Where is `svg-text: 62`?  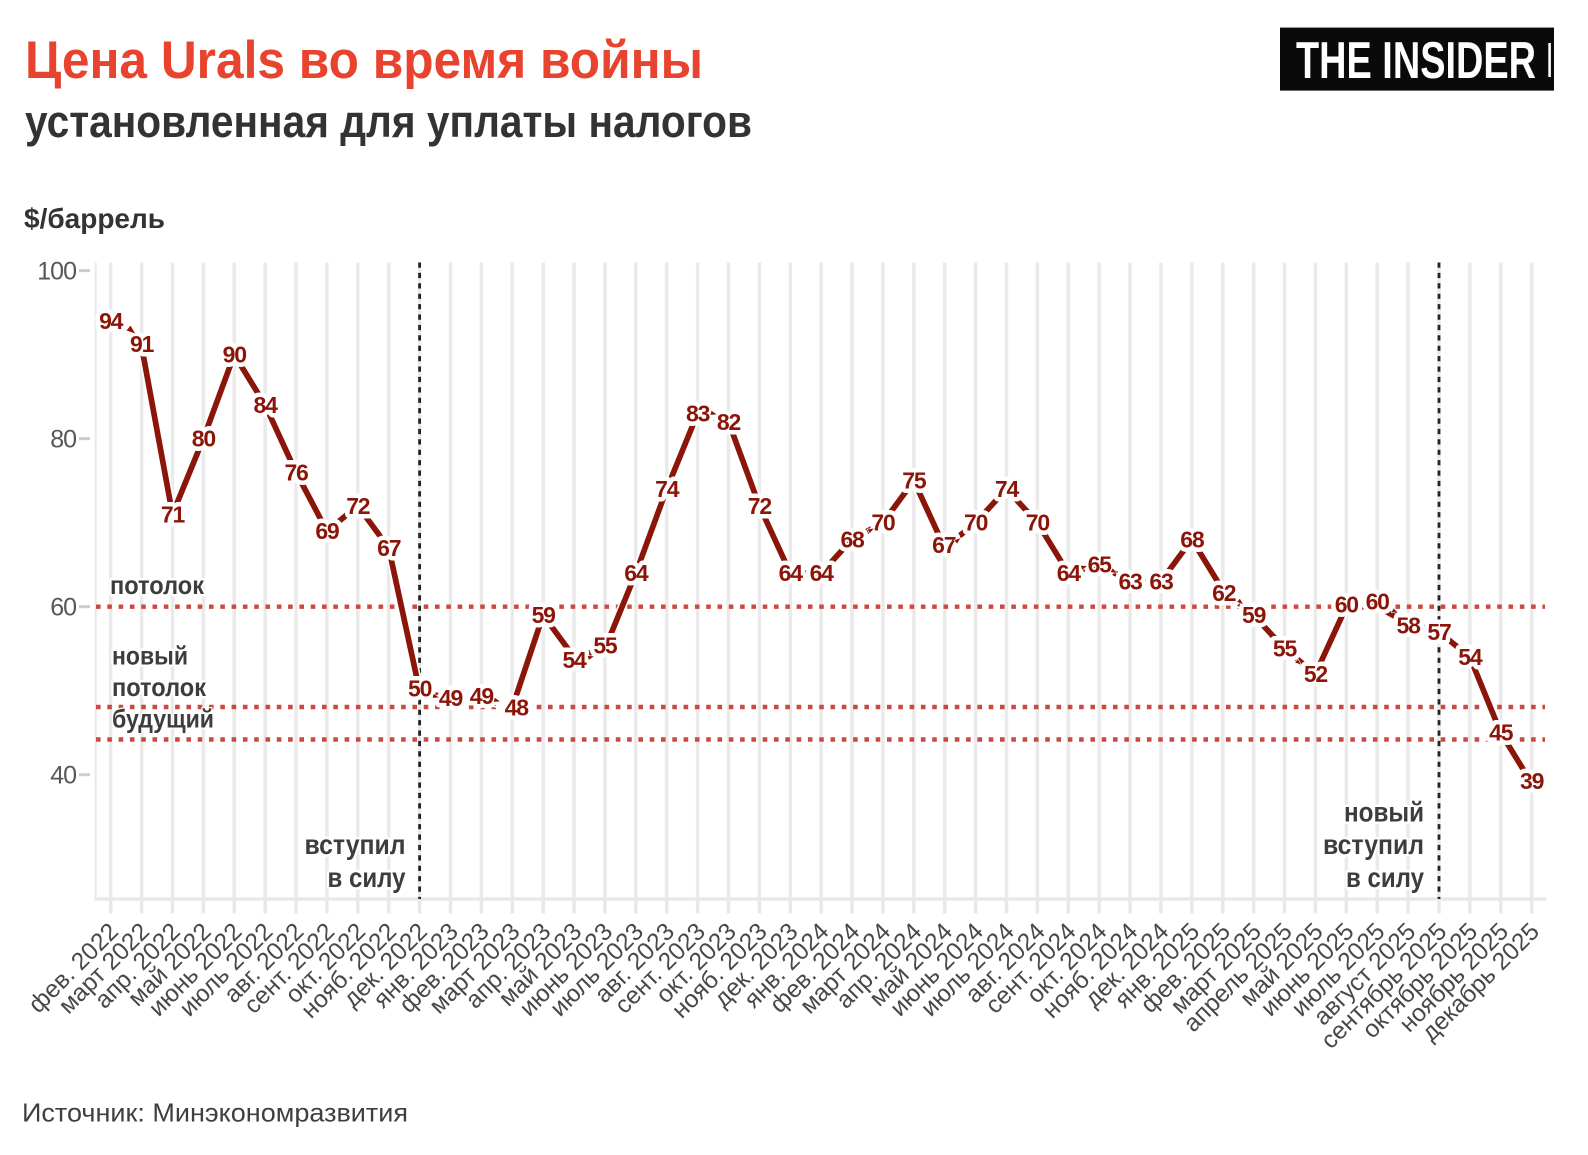 svg-text: 62 is located at coordinates (1224, 593).